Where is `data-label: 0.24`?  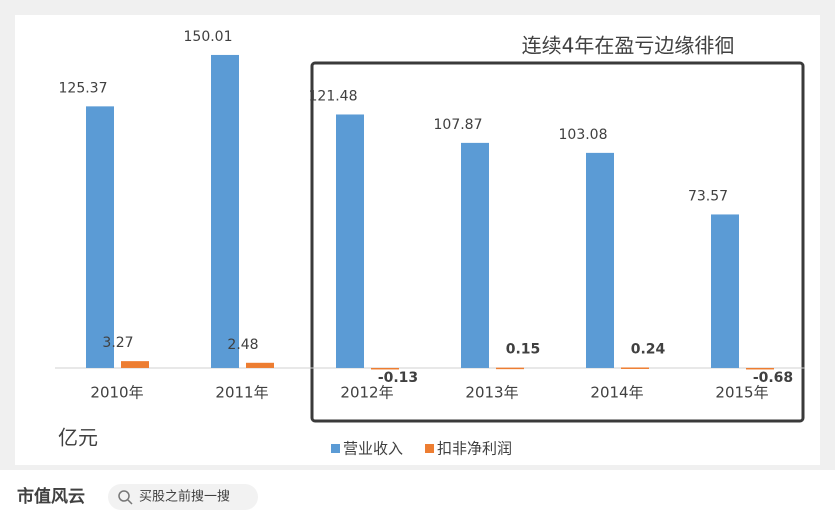
data-label: 0.24 is located at coordinates (648, 349).